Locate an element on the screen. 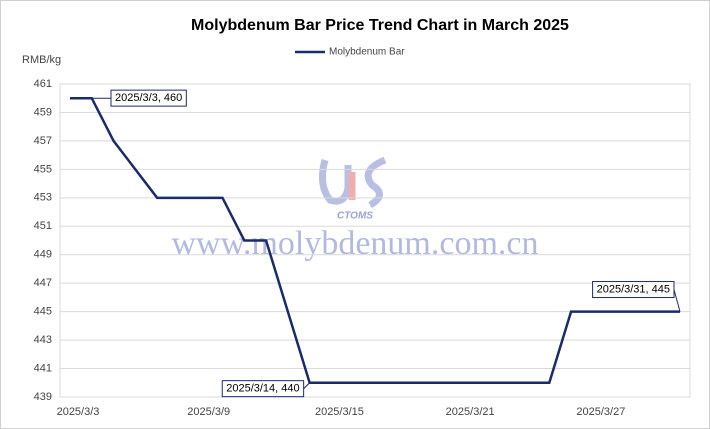 This screenshot has width=710, height=429. y-tick-label: 457 is located at coordinates (43, 141).